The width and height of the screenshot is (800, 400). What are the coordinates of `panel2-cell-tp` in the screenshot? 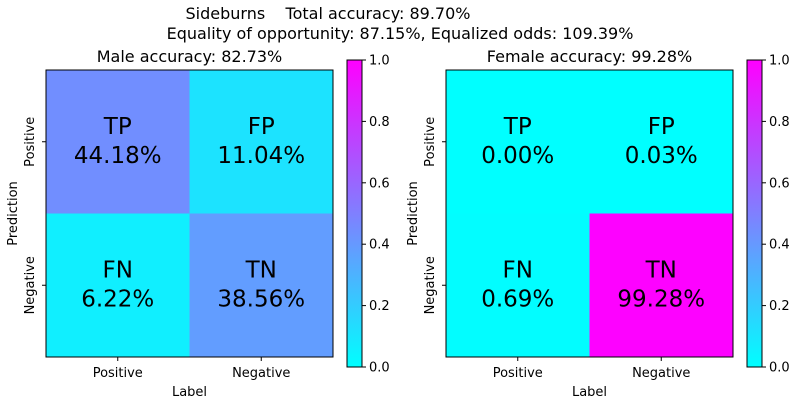 It's located at (518, 142).